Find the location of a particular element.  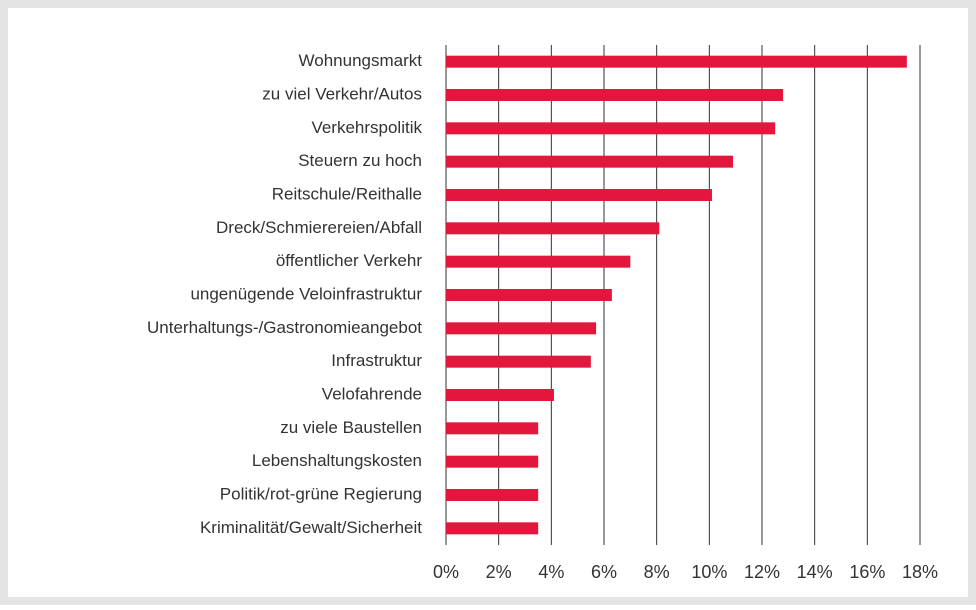

x-tick-label: 2% is located at coordinates (499, 572).